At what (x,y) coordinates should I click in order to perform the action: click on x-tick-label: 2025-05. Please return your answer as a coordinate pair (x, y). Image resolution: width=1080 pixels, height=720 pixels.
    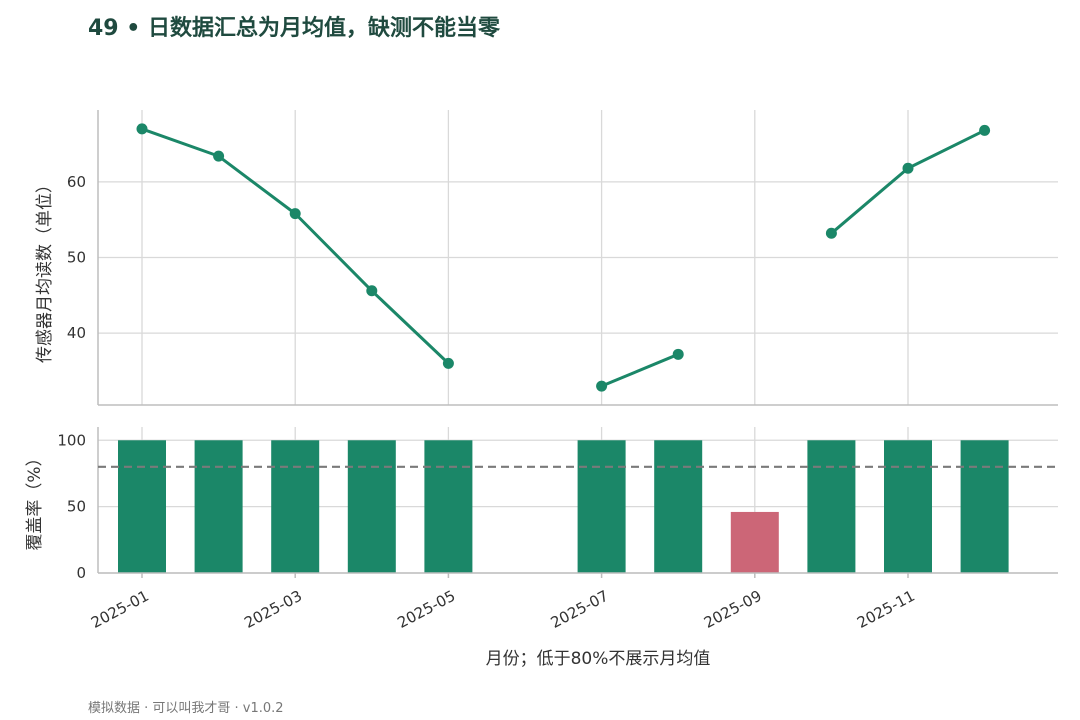
    Looking at the image, I should click on (426, 609).